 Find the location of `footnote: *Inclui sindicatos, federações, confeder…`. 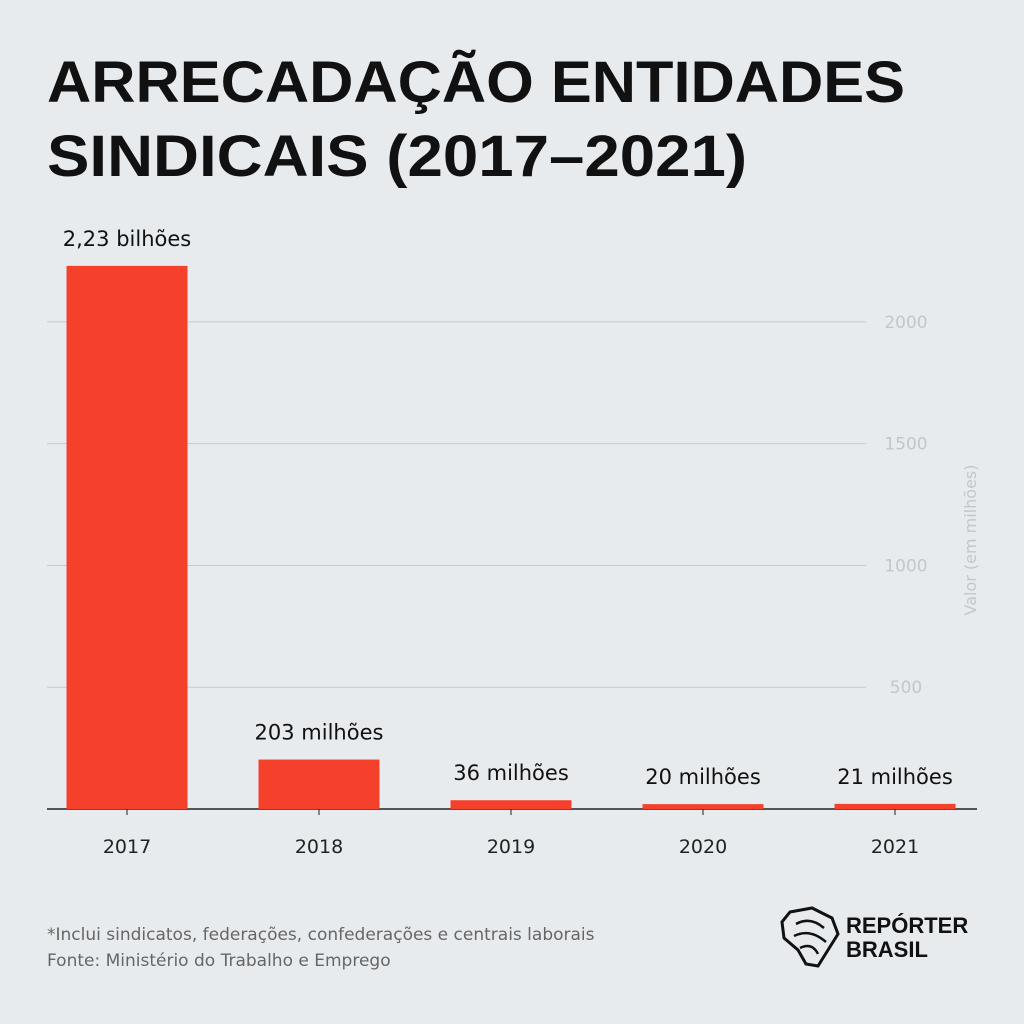

footnote: *Inclui sindicatos, federações, confeder… is located at coordinates (321, 935).